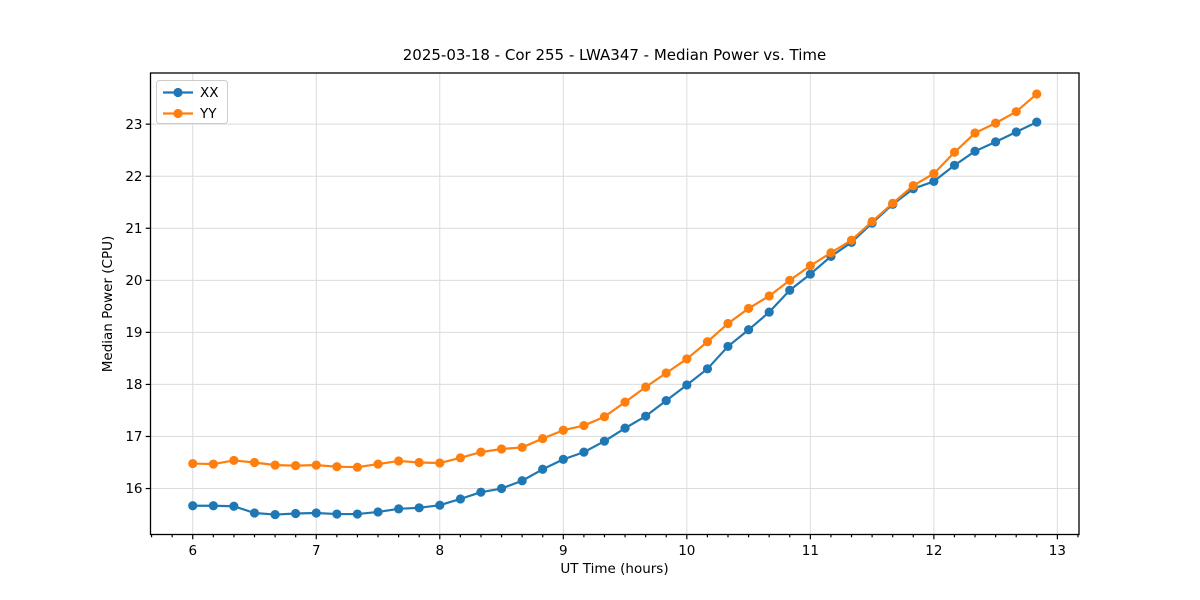 The width and height of the screenshot is (1200, 600). Describe the element at coordinates (133, 437) in the screenshot. I see `y-tick-label: 17` at that location.